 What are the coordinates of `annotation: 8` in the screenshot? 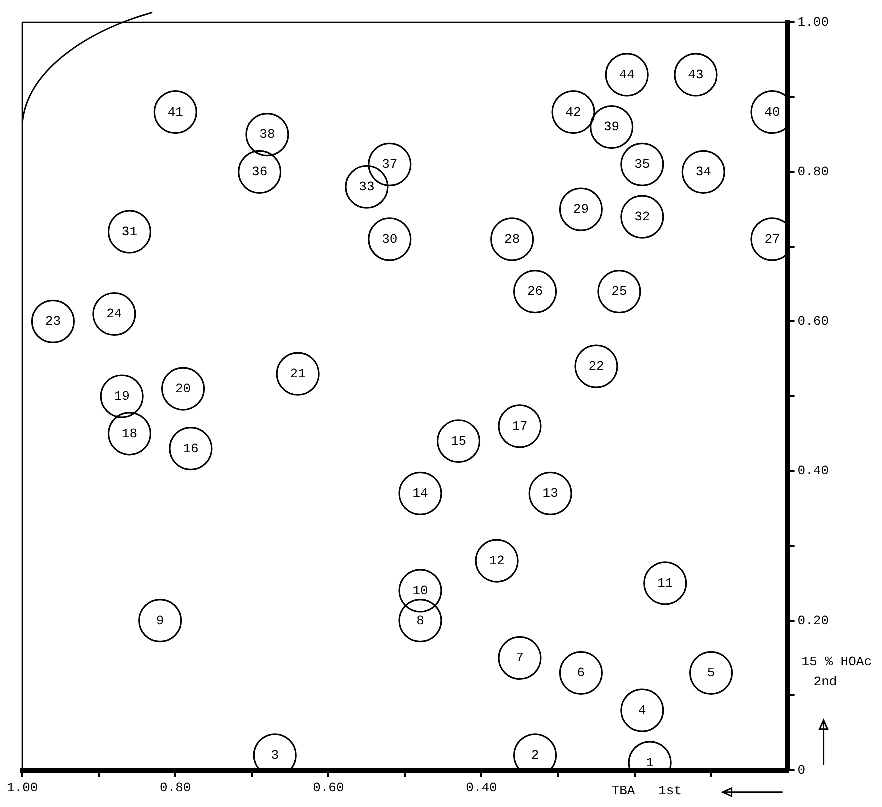 It's located at (420, 620).